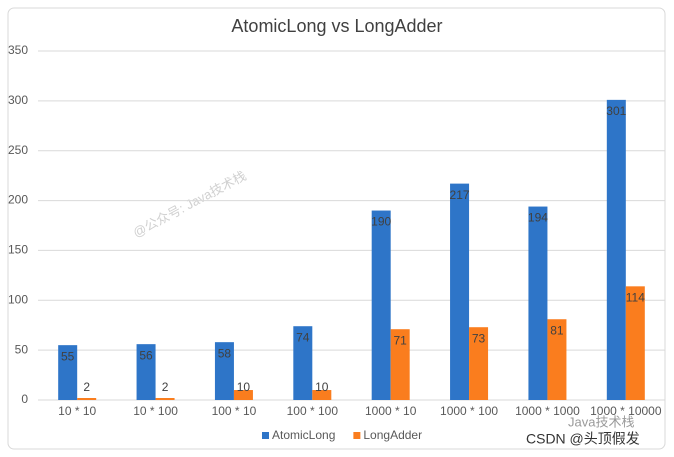 Image resolution: width=674 pixels, height=457 pixels. Describe the element at coordinates (24, 399) in the screenshot. I see `y-tick-label: 0` at that location.